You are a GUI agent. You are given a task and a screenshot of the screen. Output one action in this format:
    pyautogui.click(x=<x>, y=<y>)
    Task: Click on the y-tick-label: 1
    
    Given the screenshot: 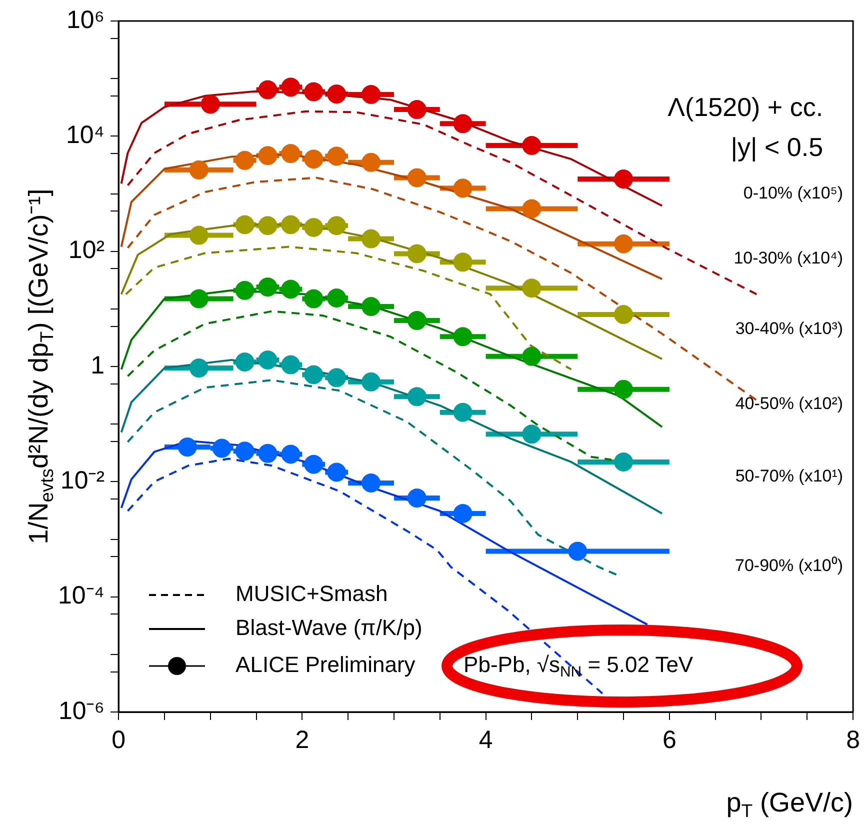 What is the action you would take?
    pyautogui.click(x=97, y=365)
    